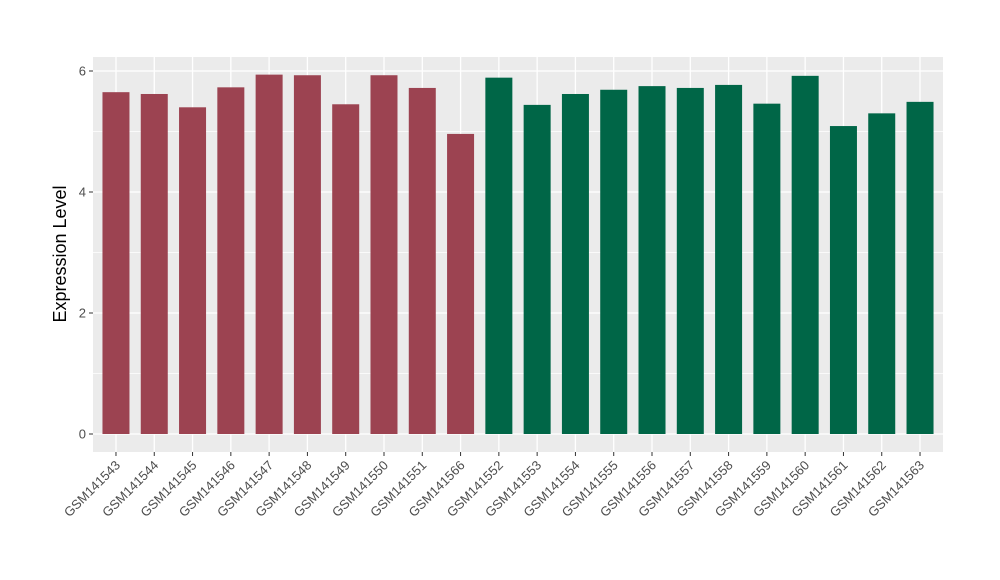 This screenshot has height=580, width=1000. Describe the element at coordinates (82, 71) in the screenshot. I see `y-tick-label: 6` at that location.